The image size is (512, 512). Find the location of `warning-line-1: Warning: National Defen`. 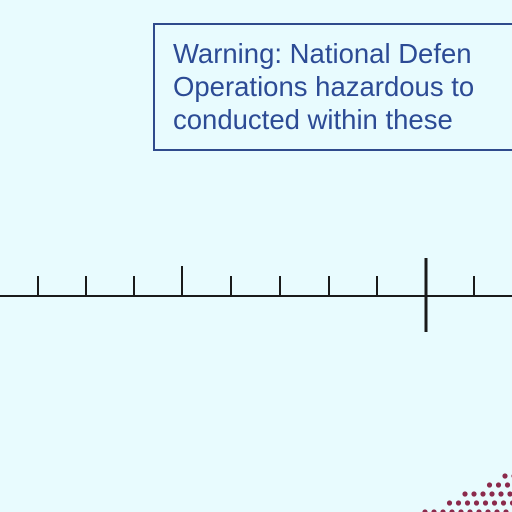

warning-line-1: Warning: National Defen is located at coordinates (322, 53).